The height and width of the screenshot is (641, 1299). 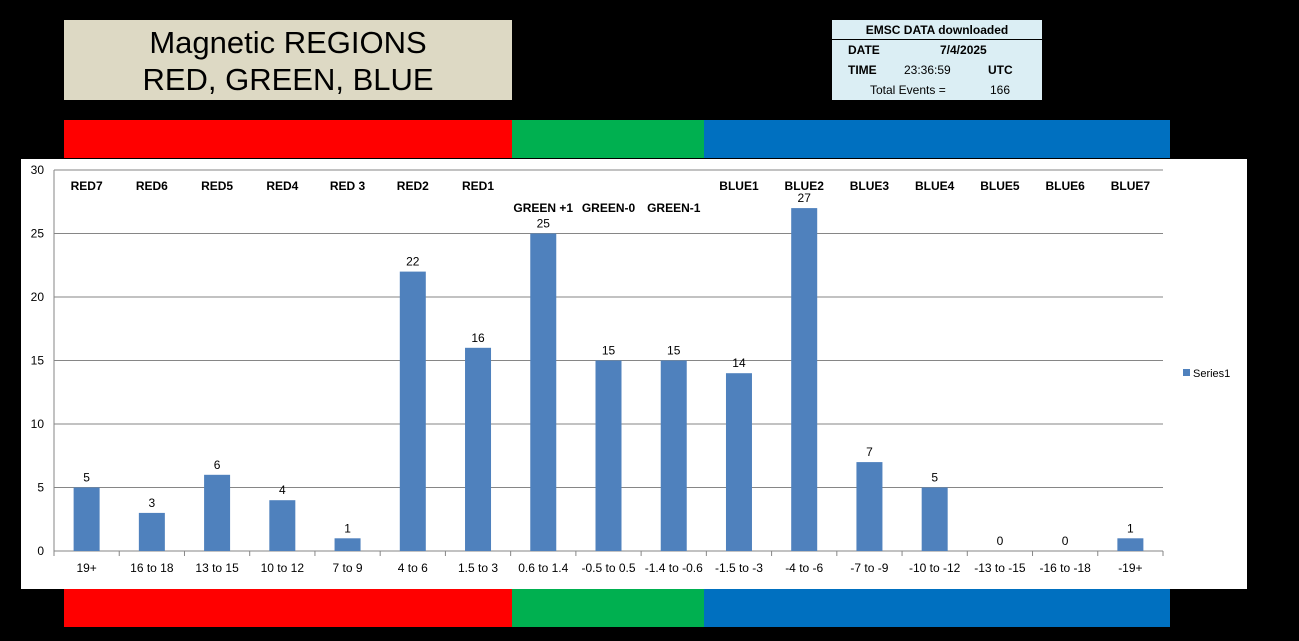 I want to click on y-tick-label: 25, so click(x=38, y=234).